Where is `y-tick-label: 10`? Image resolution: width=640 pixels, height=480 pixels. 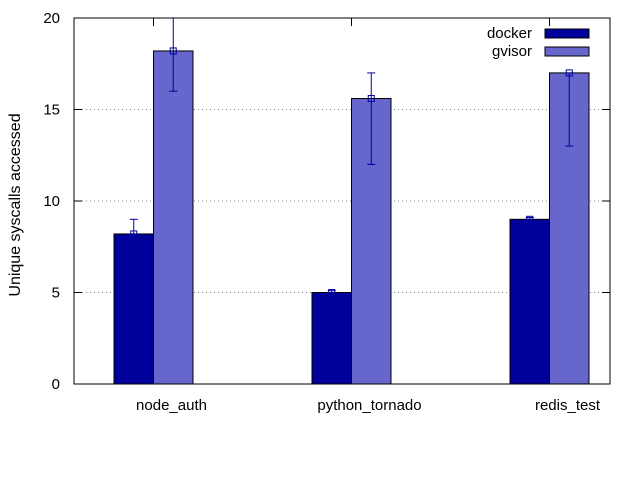
y-tick-label: 10 is located at coordinates (51, 201).